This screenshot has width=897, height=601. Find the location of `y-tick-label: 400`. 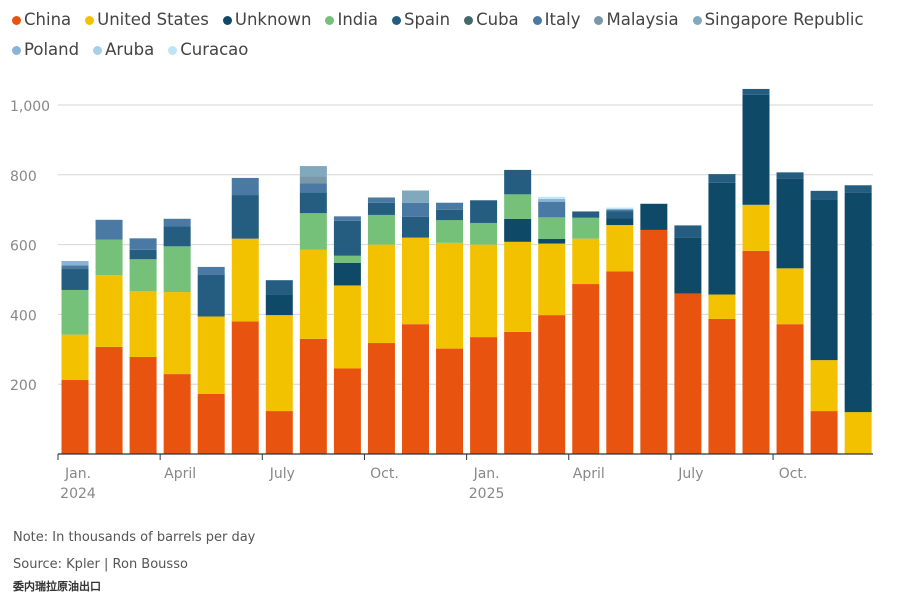

y-tick-label: 400 is located at coordinates (23, 316).